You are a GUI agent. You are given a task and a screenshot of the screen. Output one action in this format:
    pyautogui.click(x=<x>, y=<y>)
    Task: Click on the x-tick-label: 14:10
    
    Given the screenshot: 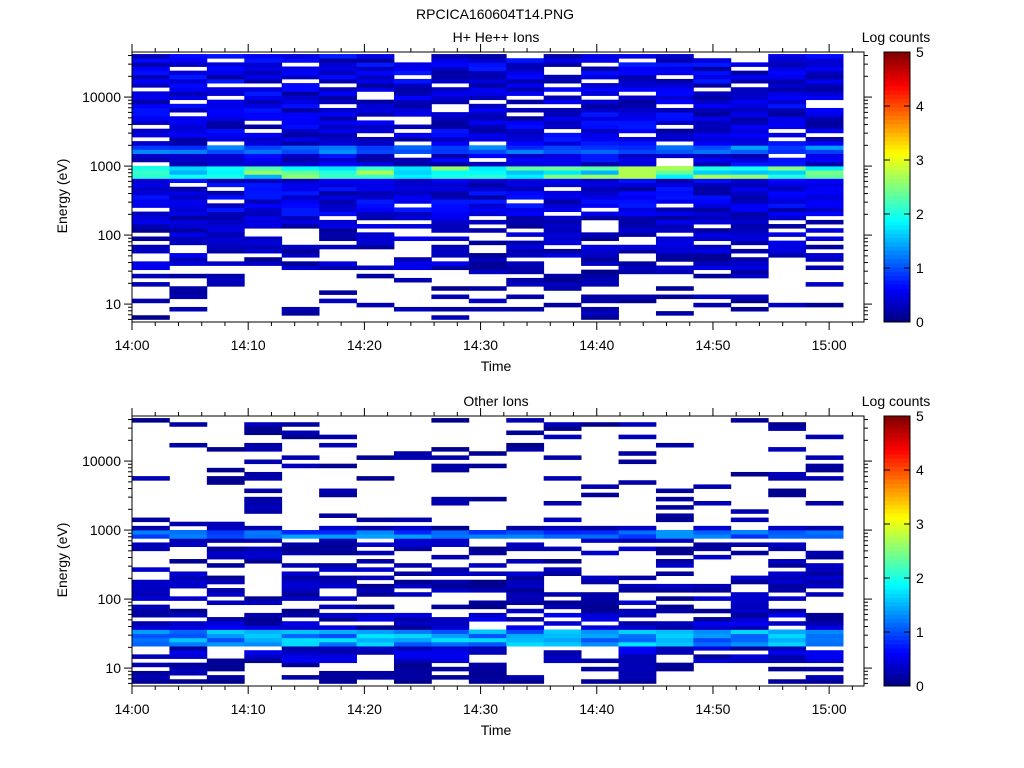 What is the action you would take?
    pyautogui.click(x=248, y=345)
    